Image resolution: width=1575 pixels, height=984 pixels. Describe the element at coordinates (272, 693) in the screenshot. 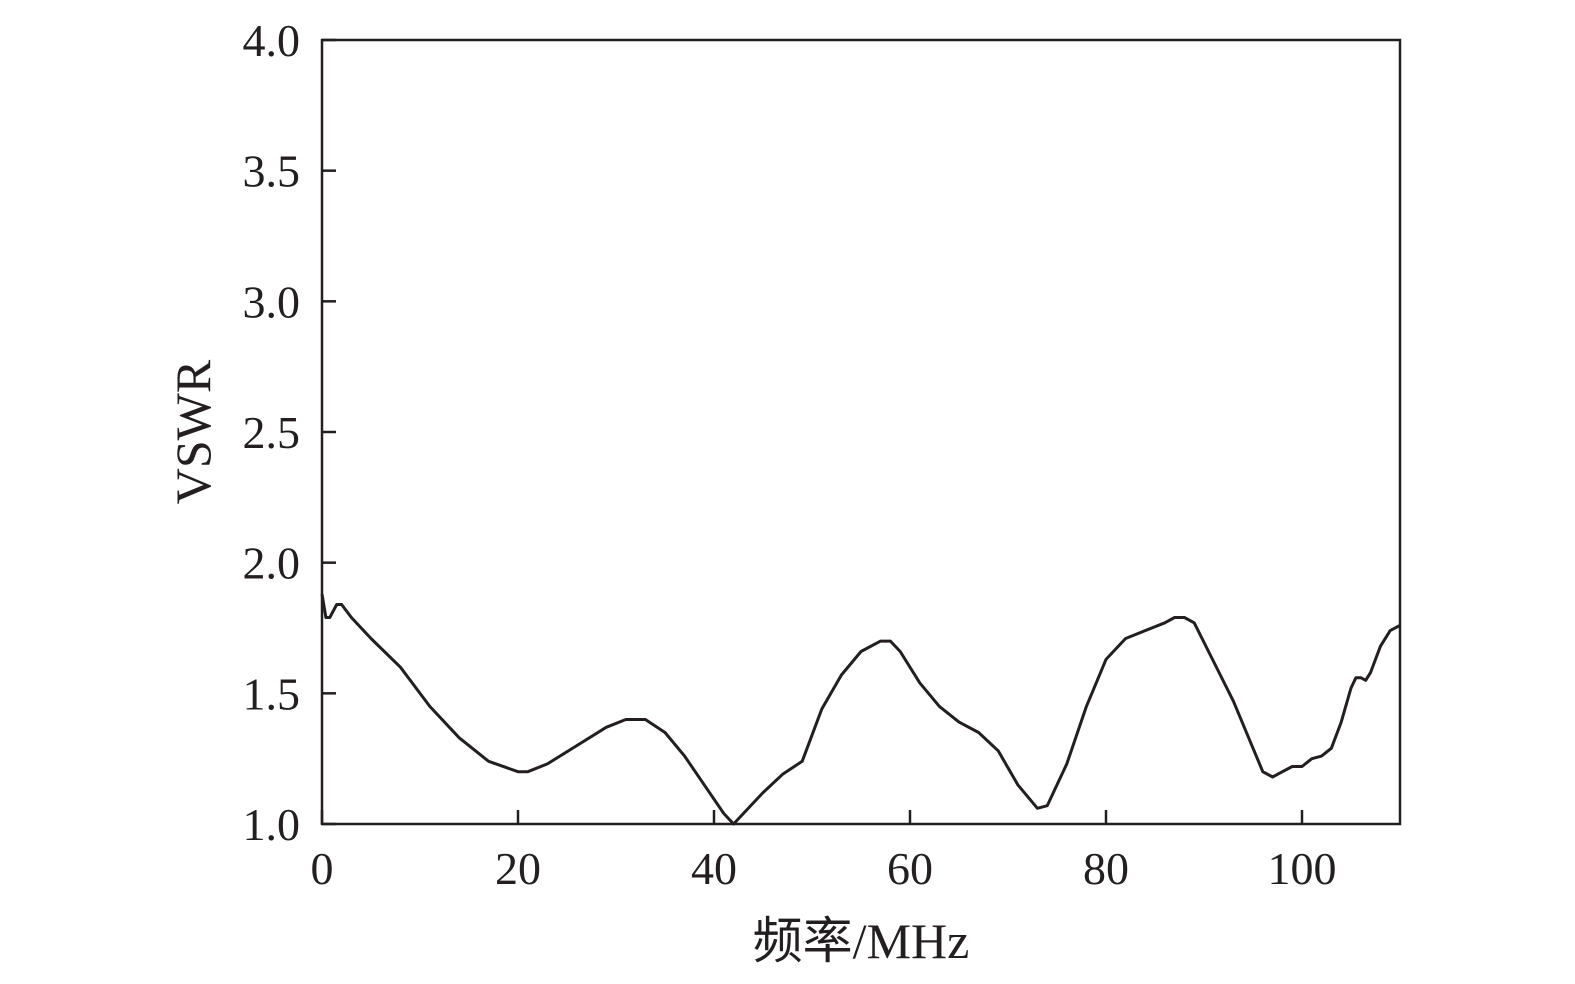

I see `y-tick-label: 1.5` at that location.